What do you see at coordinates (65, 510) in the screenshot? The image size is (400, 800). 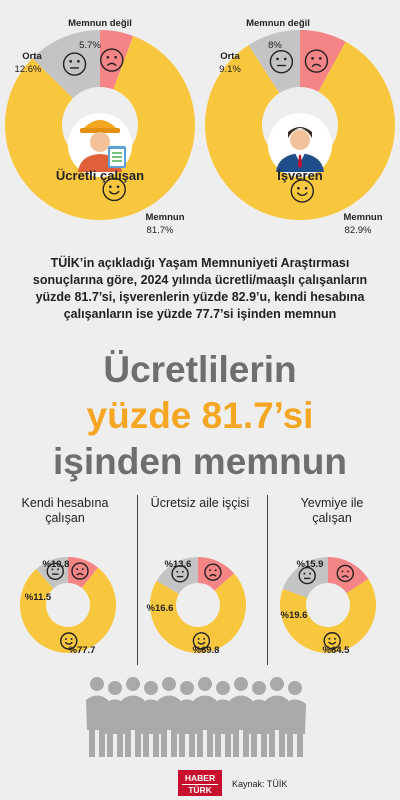 I see `small1-title: Kendi hesabına çalışan` at bounding box center [65, 510].